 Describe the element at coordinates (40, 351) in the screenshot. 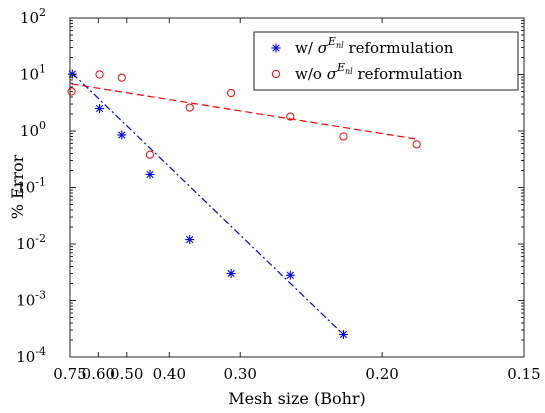

I see `y-tick-exponent: -4` at that location.